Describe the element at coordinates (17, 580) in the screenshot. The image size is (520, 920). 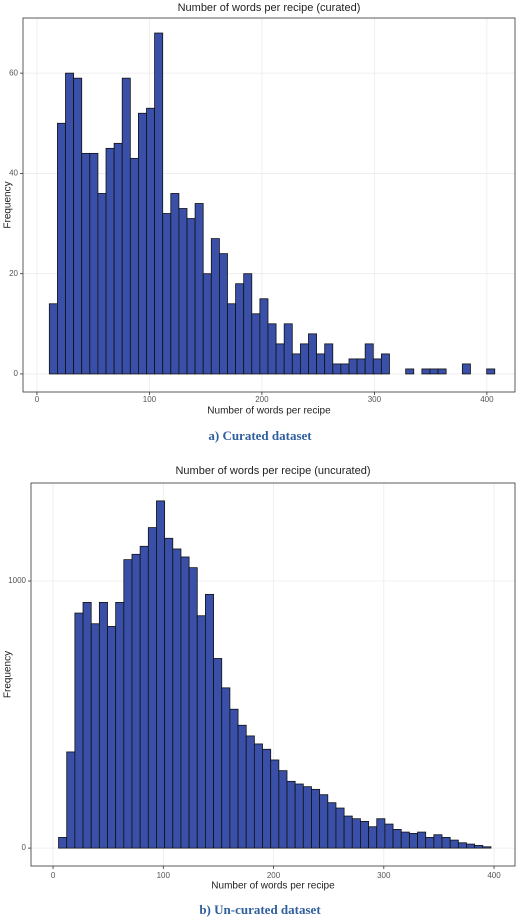
I see `y-tick-label: 1000` at that location.